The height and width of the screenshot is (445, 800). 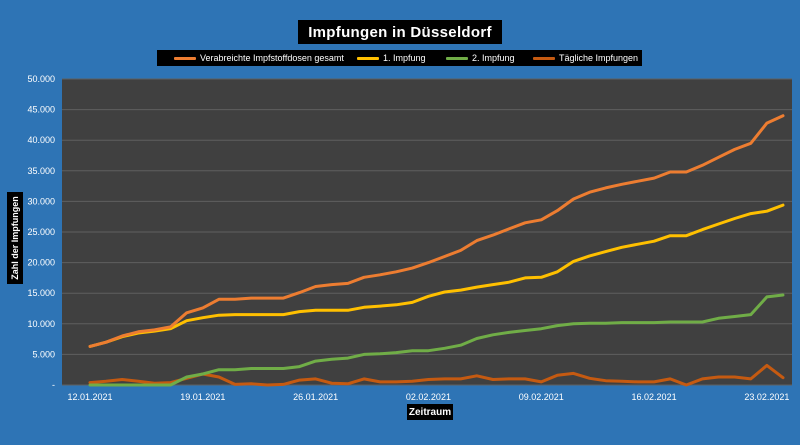 I want to click on y-tick-label: 35.000, so click(x=41, y=171).